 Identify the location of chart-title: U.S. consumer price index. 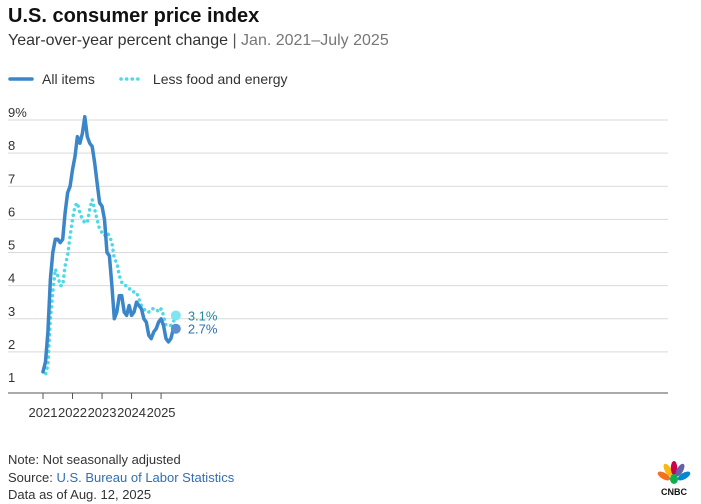
(134, 16).